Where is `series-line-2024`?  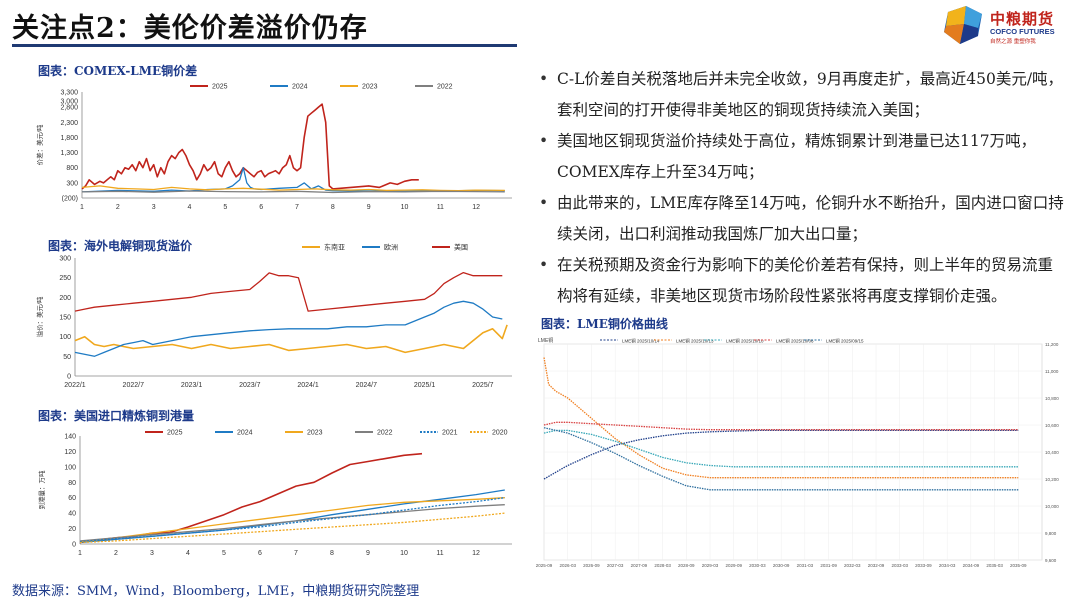 series-line-2024 is located at coordinates (293, 180).